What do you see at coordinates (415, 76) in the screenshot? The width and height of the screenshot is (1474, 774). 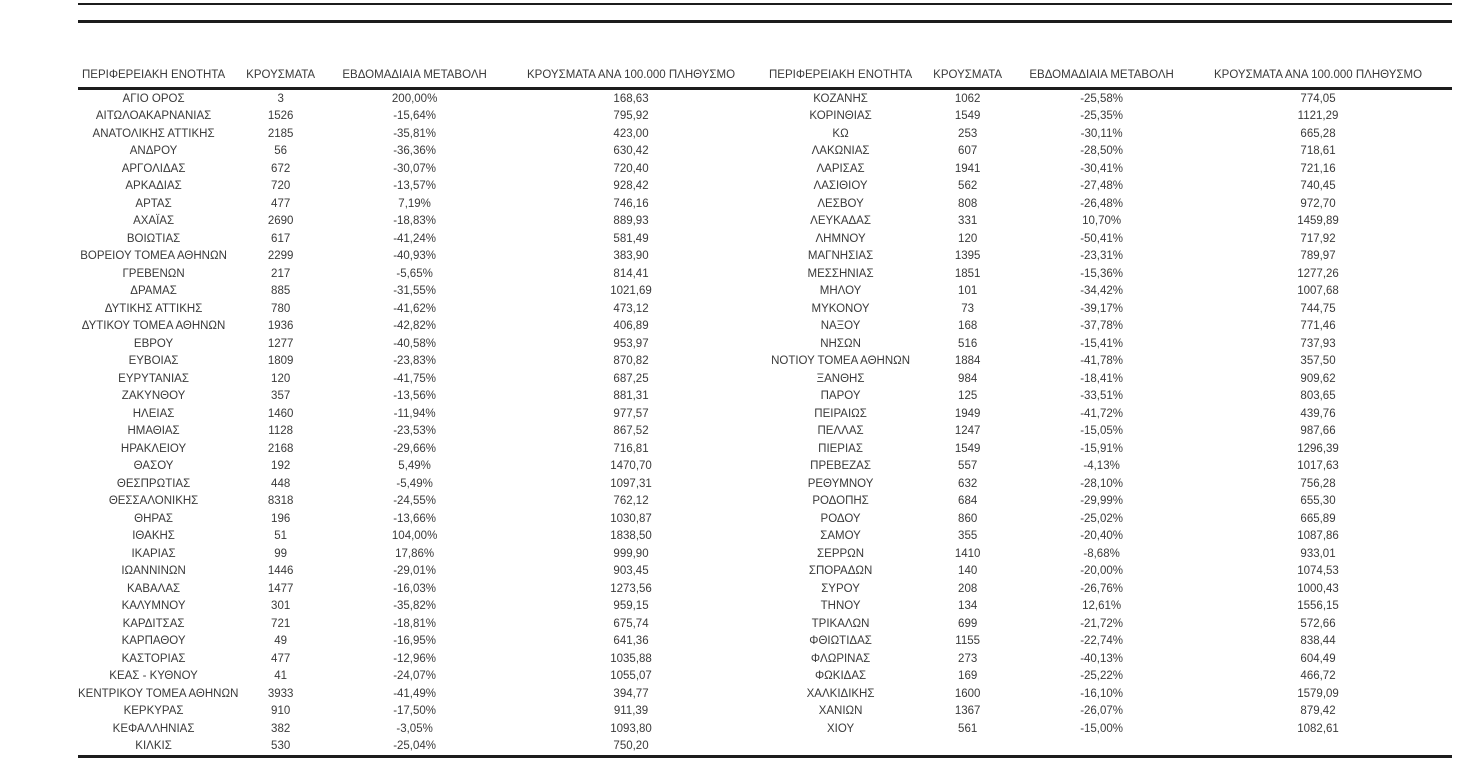 I see `header-weekly-change: ΕΒΔΟΜΑΔΙΑΙΑ ΜΕΤΑΒΟΛΗ` at bounding box center [415, 76].